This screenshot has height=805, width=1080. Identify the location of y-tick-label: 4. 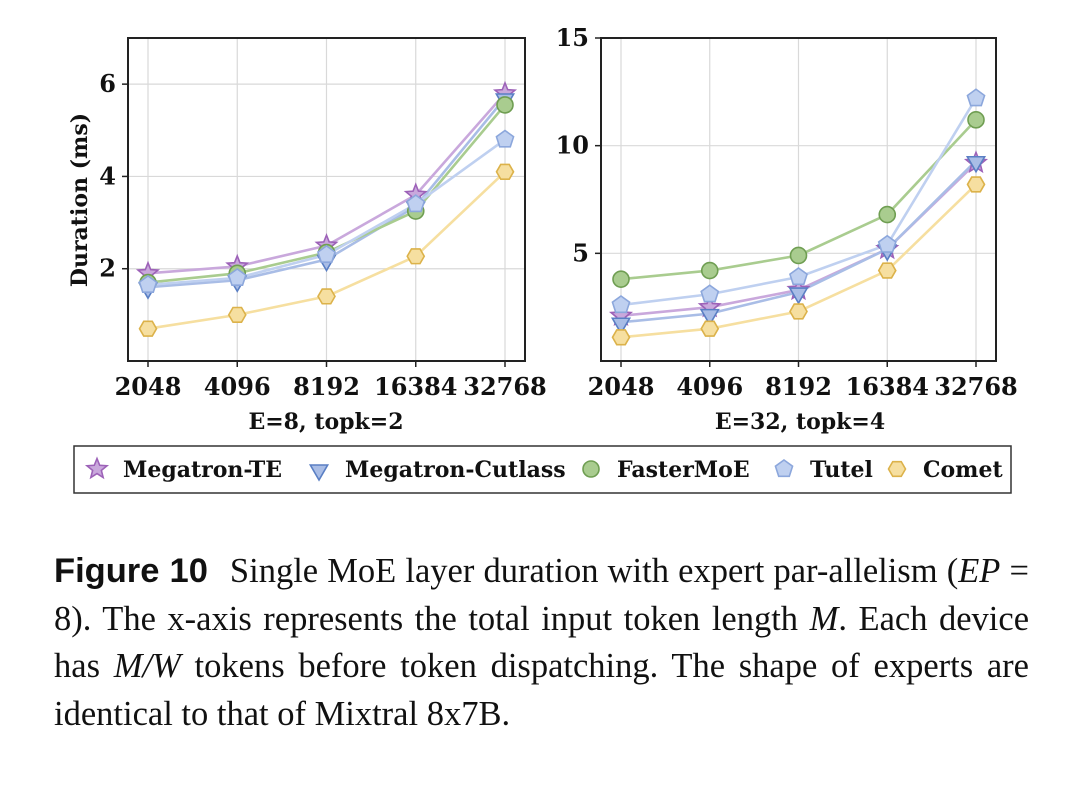
(107, 175).